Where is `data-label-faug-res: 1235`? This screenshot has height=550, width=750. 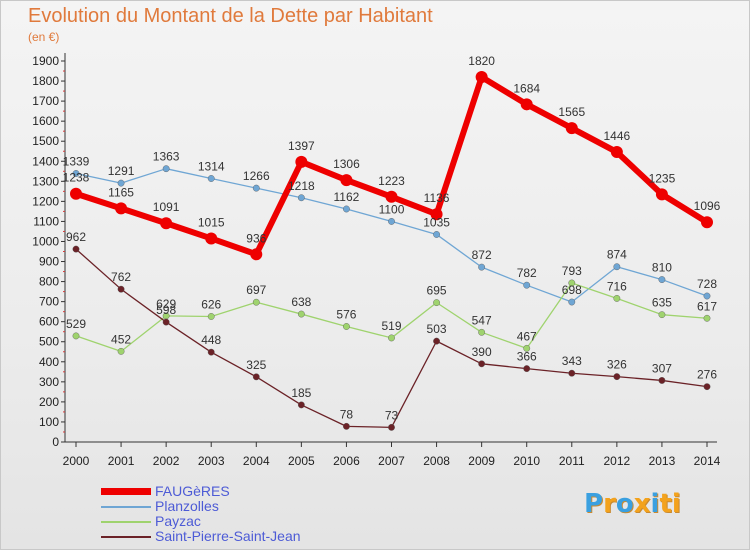
data-label-faug-res: 1235 is located at coordinates (662, 178).